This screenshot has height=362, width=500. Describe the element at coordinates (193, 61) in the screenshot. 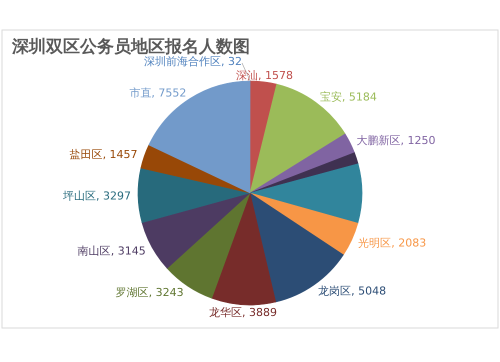

I see `slice-label: 深圳前海合作区, 32` at that location.